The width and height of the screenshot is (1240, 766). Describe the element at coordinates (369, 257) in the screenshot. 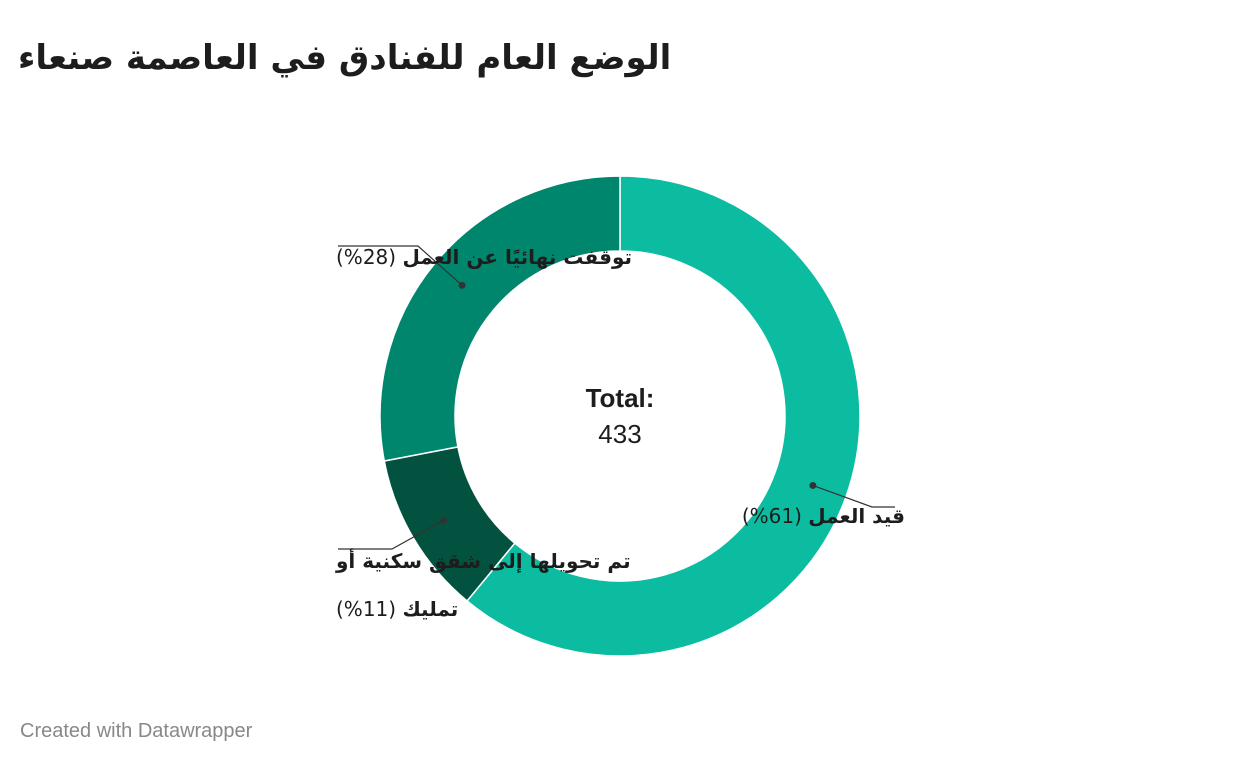

I see `slice-percent-3: (28%)` at that location.